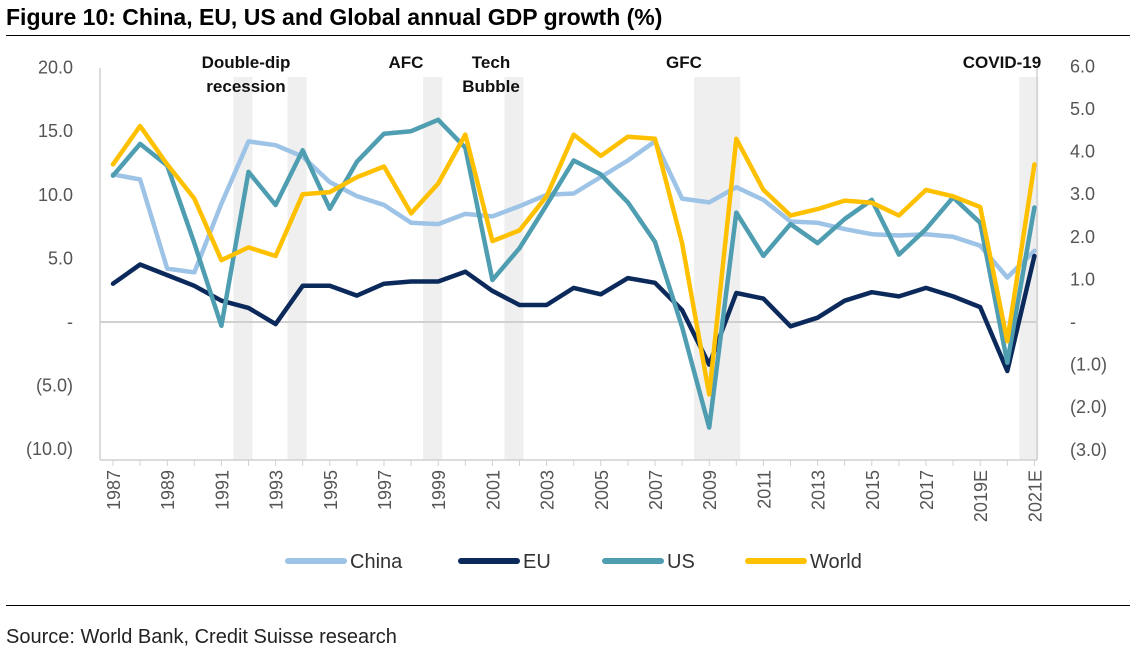 Image resolution: width=1142 pixels, height=661 pixels. I want to click on y-right-tick-label: (1.0), so click(1088, 365).